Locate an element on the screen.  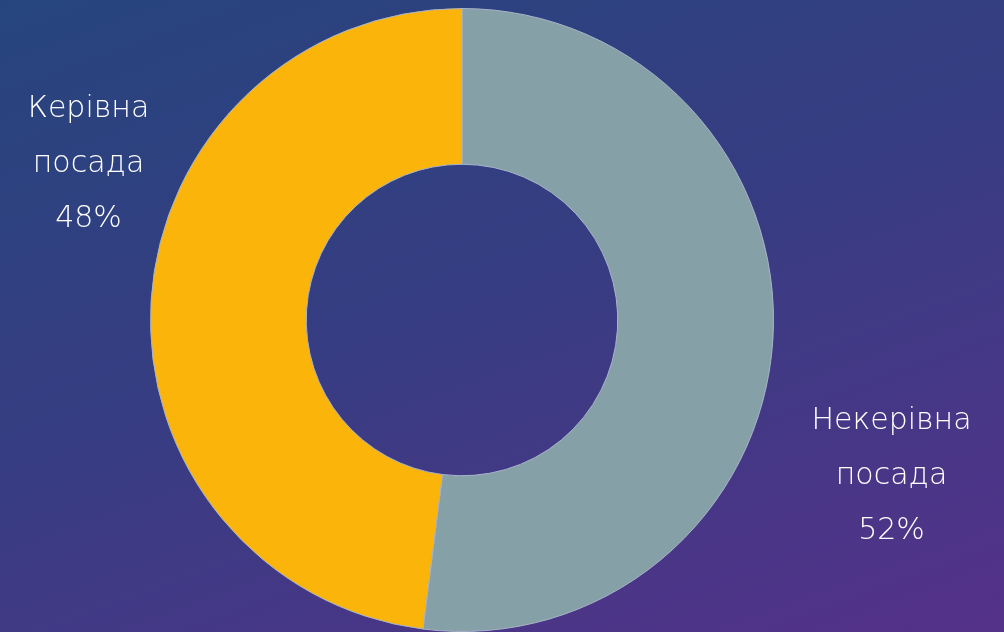
data-label: 52% is located at coordinates (891, 528).